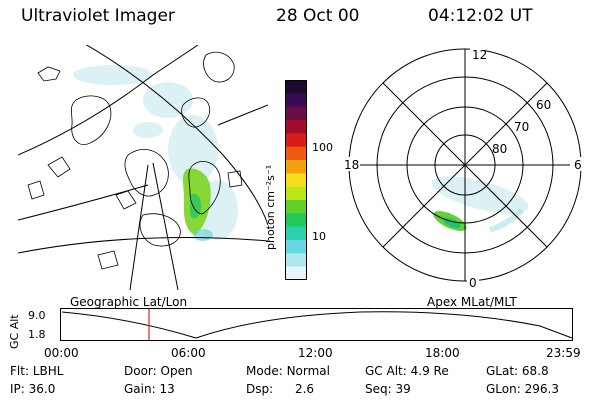  Describe the element at coordinates (260, 389) in the screenshot. I see `info-dsp-label: Dsp:` at that location.